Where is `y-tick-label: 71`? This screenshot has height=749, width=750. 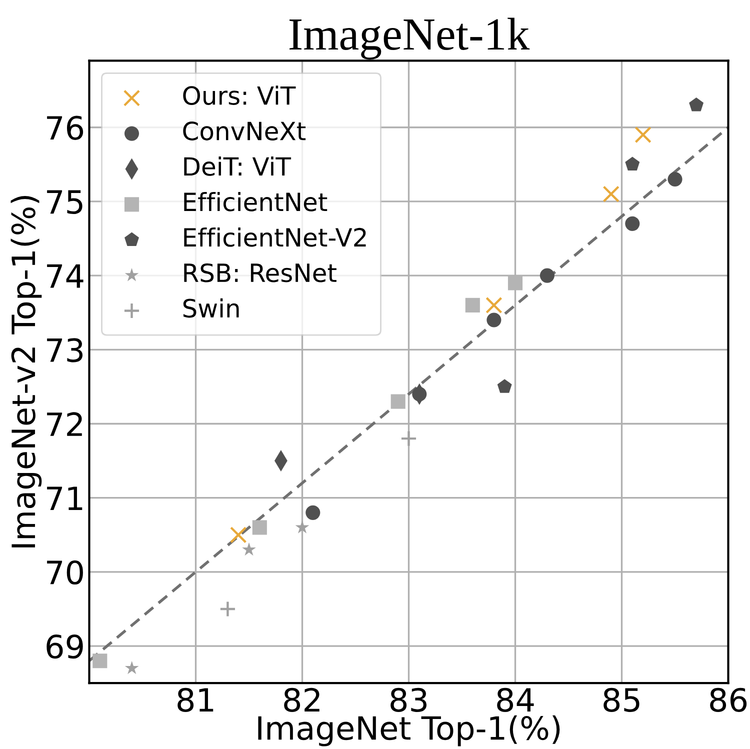
y-tick-label: 71 is located at coordinates (64, 498).